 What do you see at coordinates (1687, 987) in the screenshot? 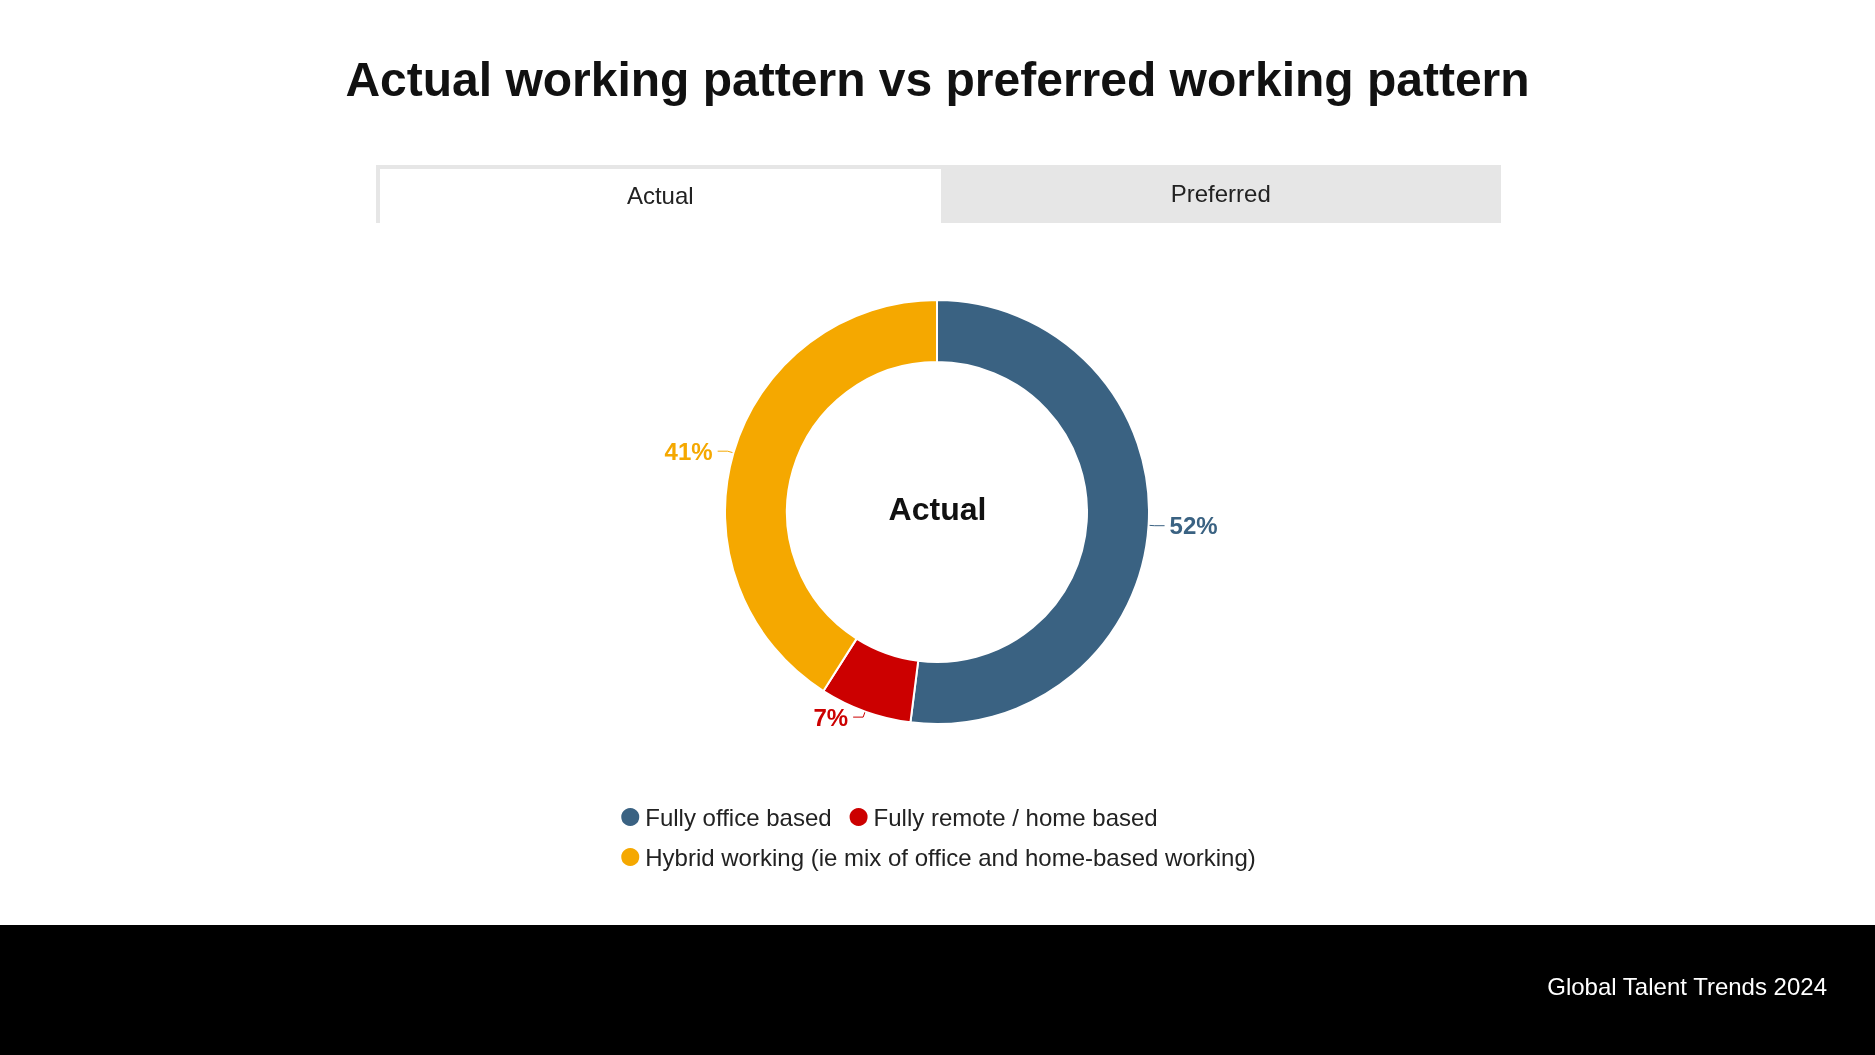
I see `text: Global Talent Trends 2024` at bounding box center [1687, 987].